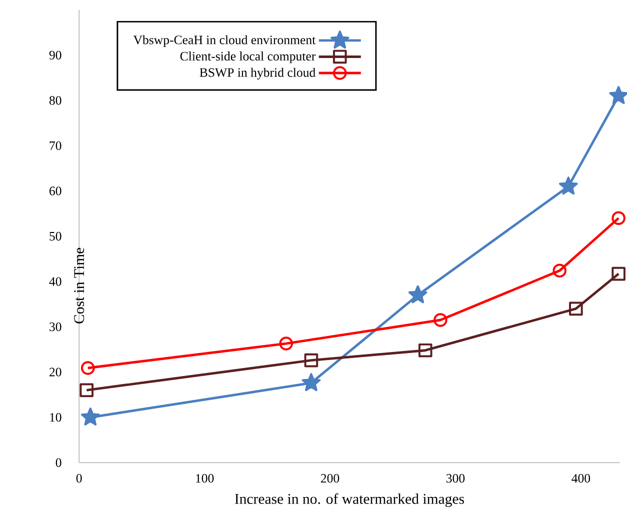 The image size is (627, 514). I want to click on y-tick-label: 40, so click(55, 281).